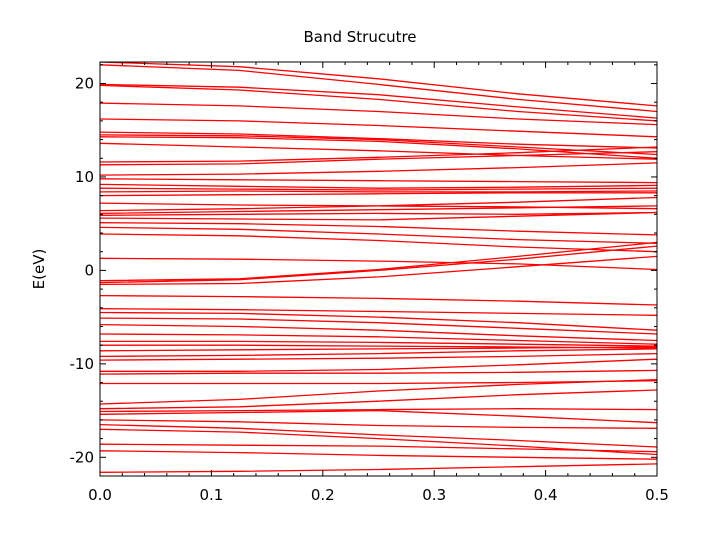 This screenshot has width=720, height=540. Describe the element at coordinates (323, 495) in the screenshot. I see `x-tick-label: 0.2` at that location.